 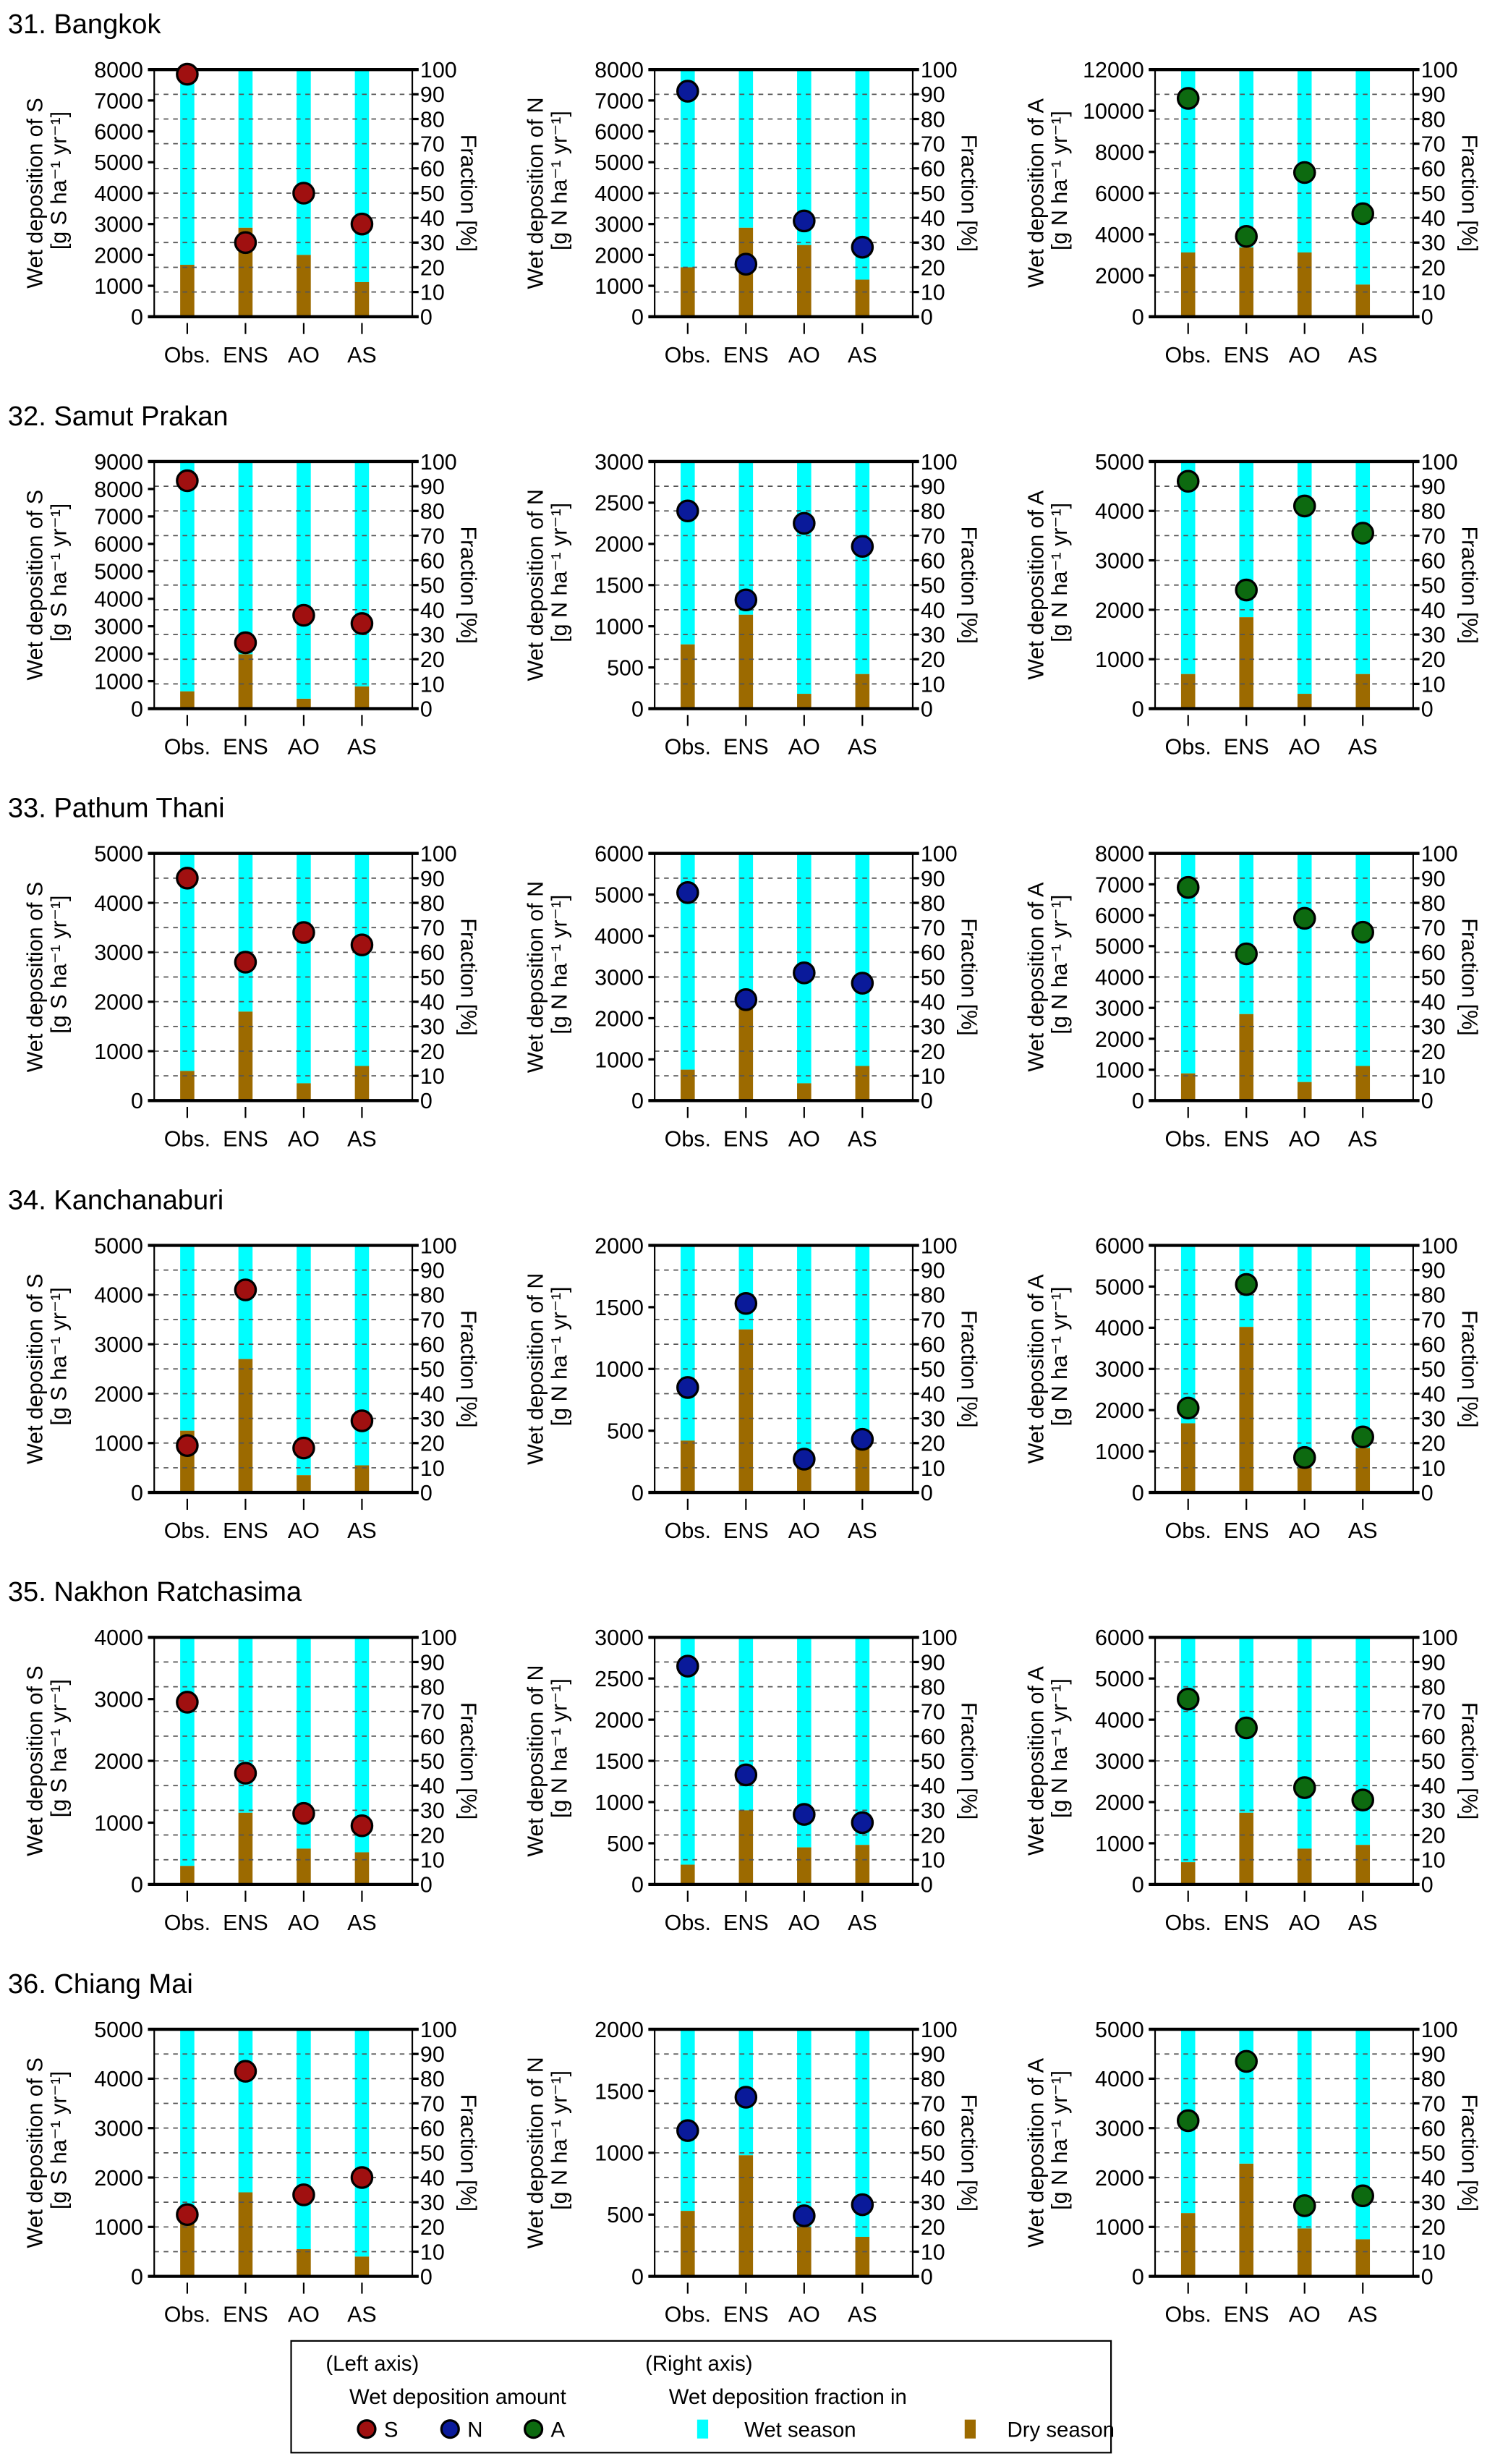 I want to click on left-tick-label: 1500, so click(x=619, y=1761).